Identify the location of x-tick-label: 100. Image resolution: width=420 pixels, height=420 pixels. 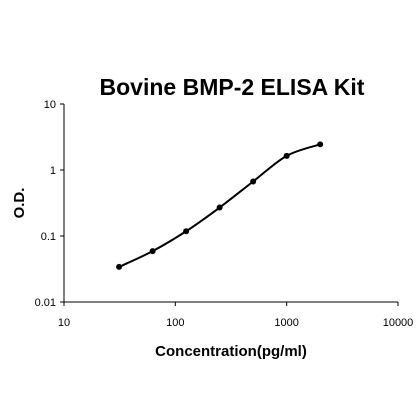
(175, 323).